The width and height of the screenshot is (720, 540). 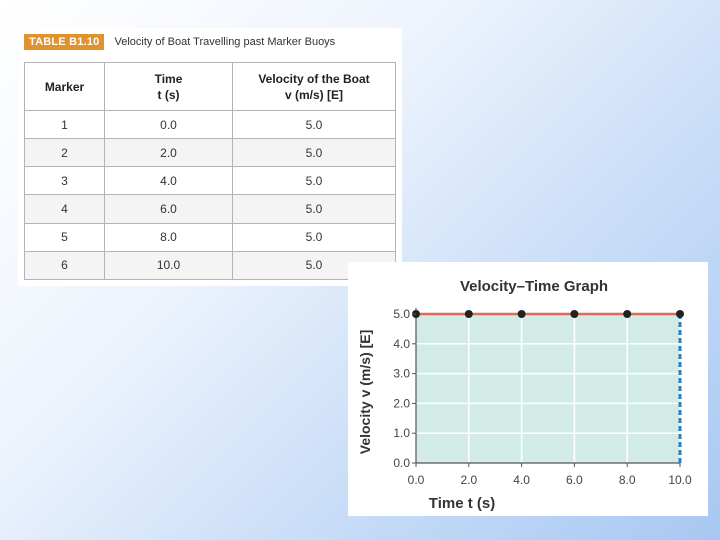 What do you see at coordinates (168, 265) in the screenshot?
I see `cell-time: 10.0` at bounding box center [168, 265].